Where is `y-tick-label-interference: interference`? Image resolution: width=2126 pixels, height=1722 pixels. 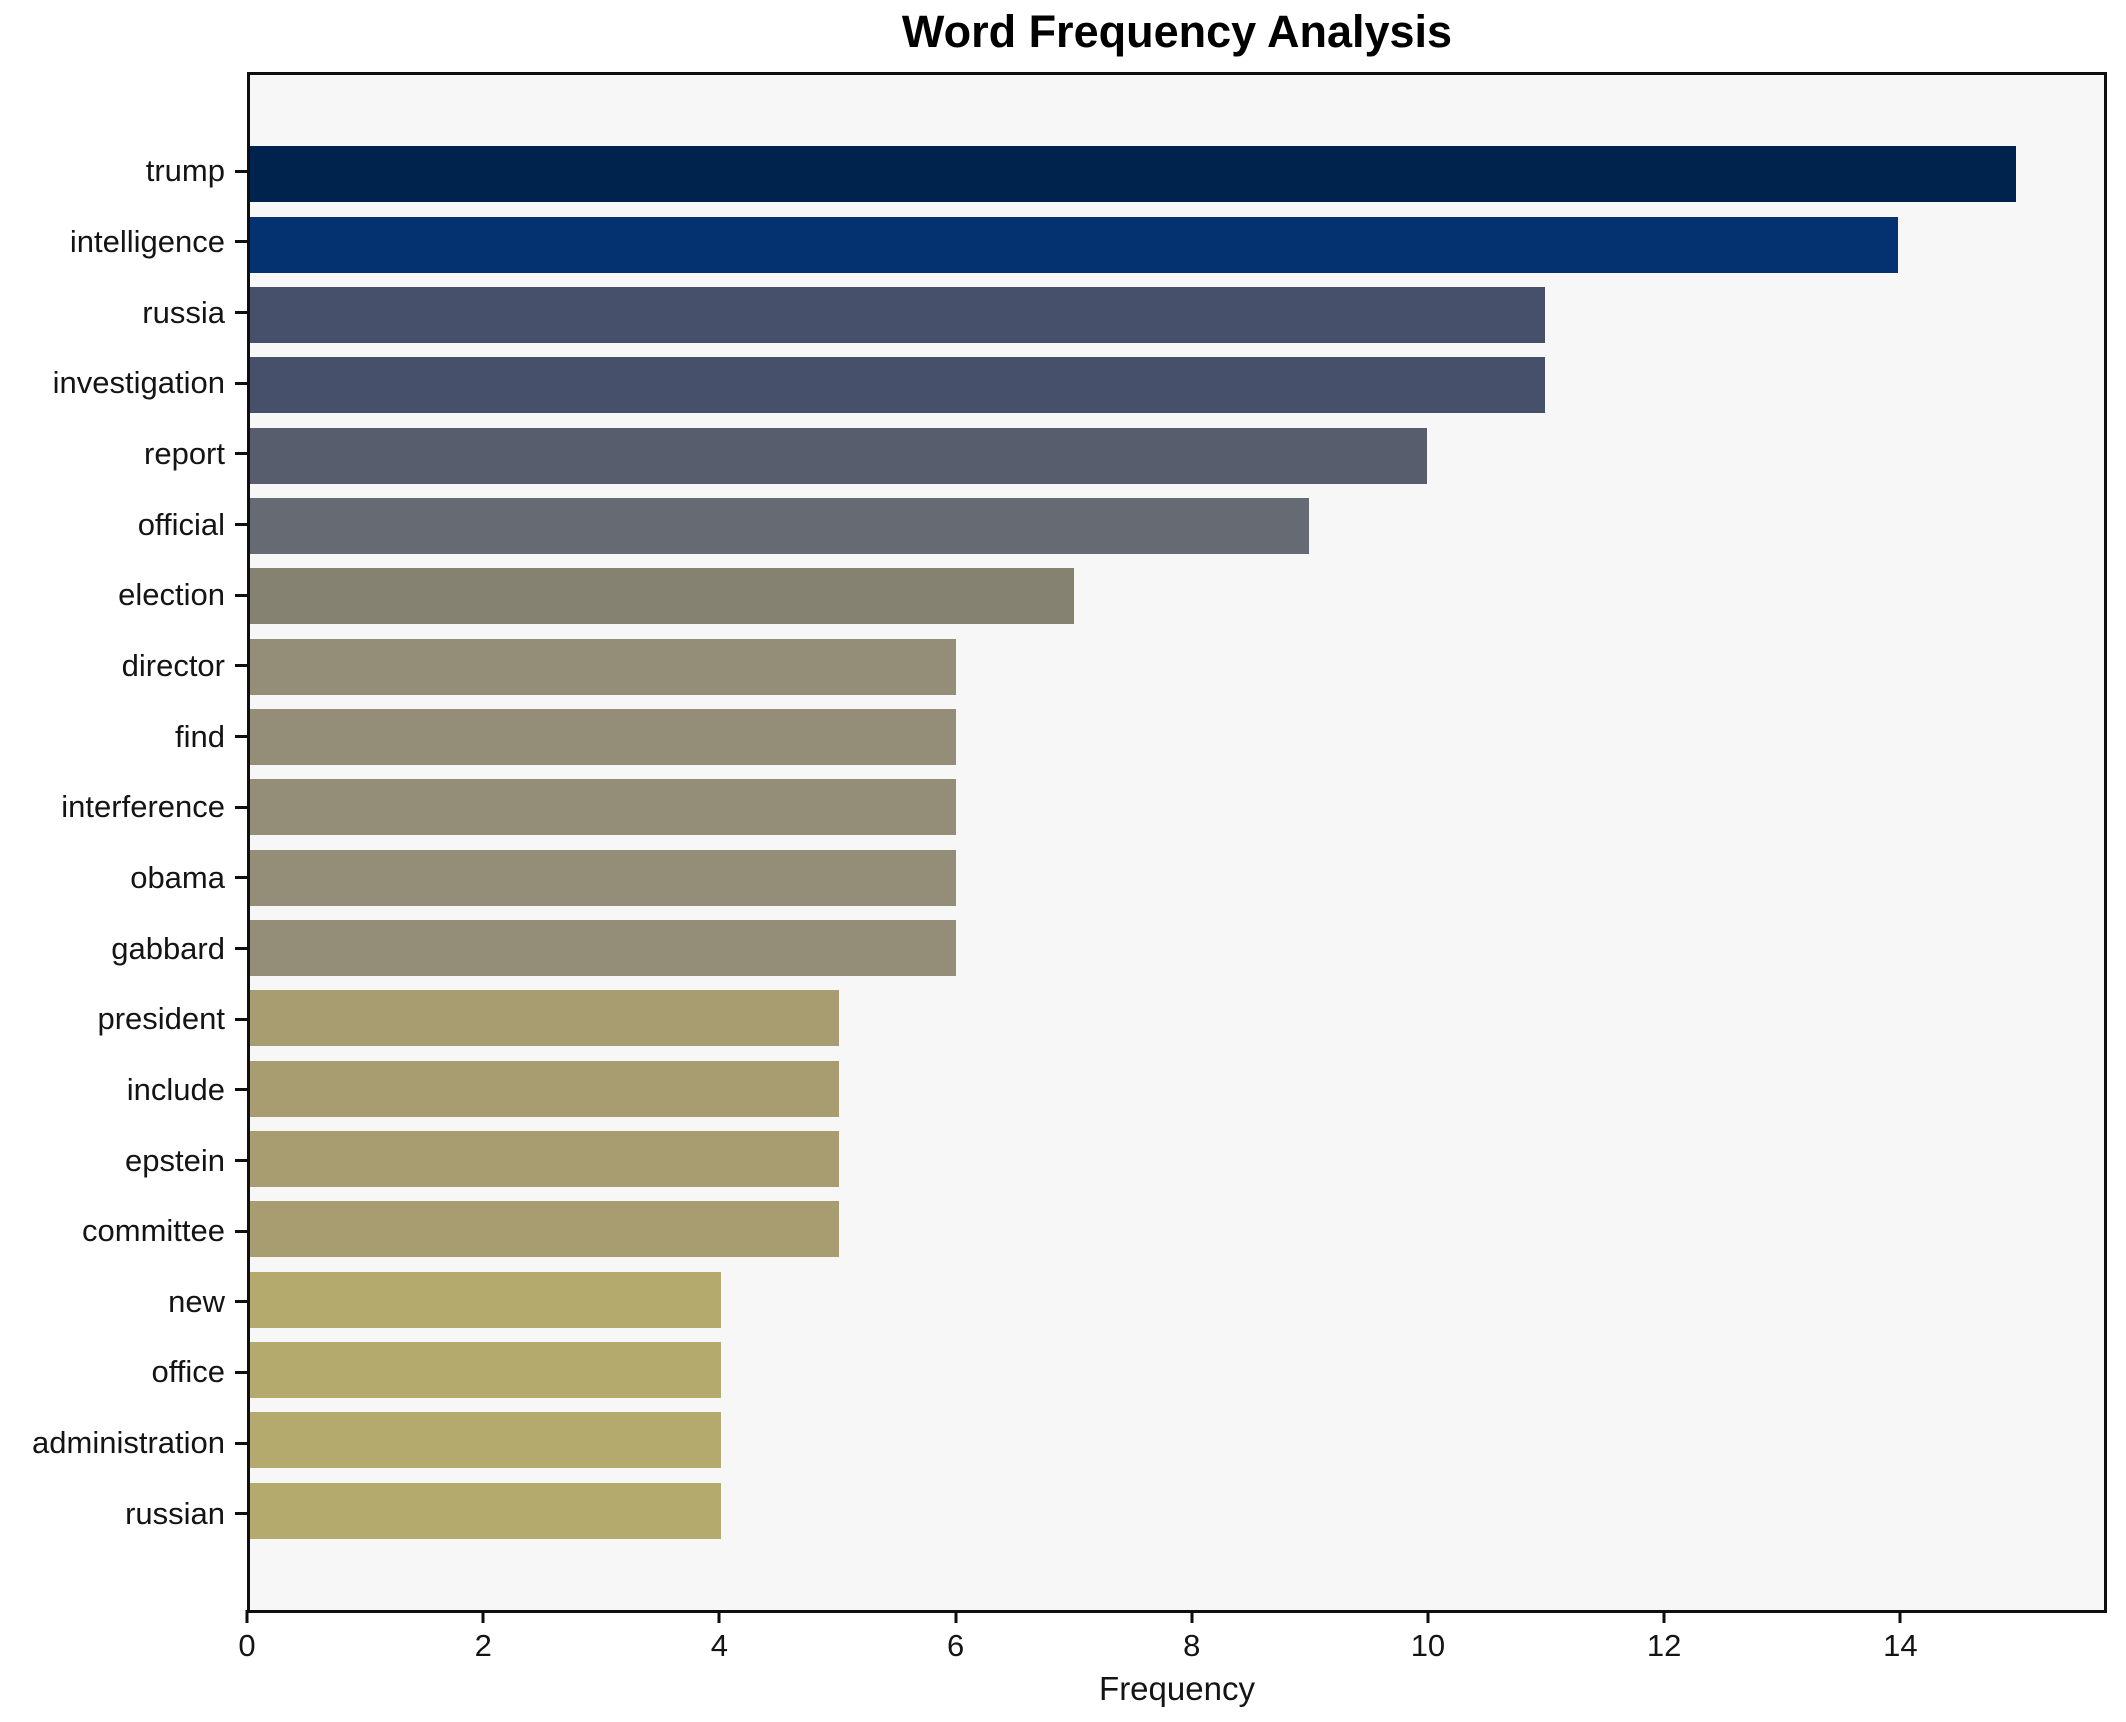
y-tick-label-interference: interference is located at coordinates (143, 807).